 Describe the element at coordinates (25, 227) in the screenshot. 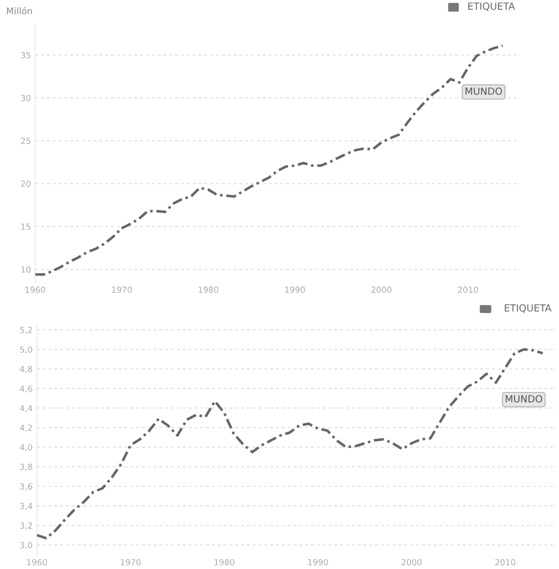

I see `y-tick-label: 15` at that location.